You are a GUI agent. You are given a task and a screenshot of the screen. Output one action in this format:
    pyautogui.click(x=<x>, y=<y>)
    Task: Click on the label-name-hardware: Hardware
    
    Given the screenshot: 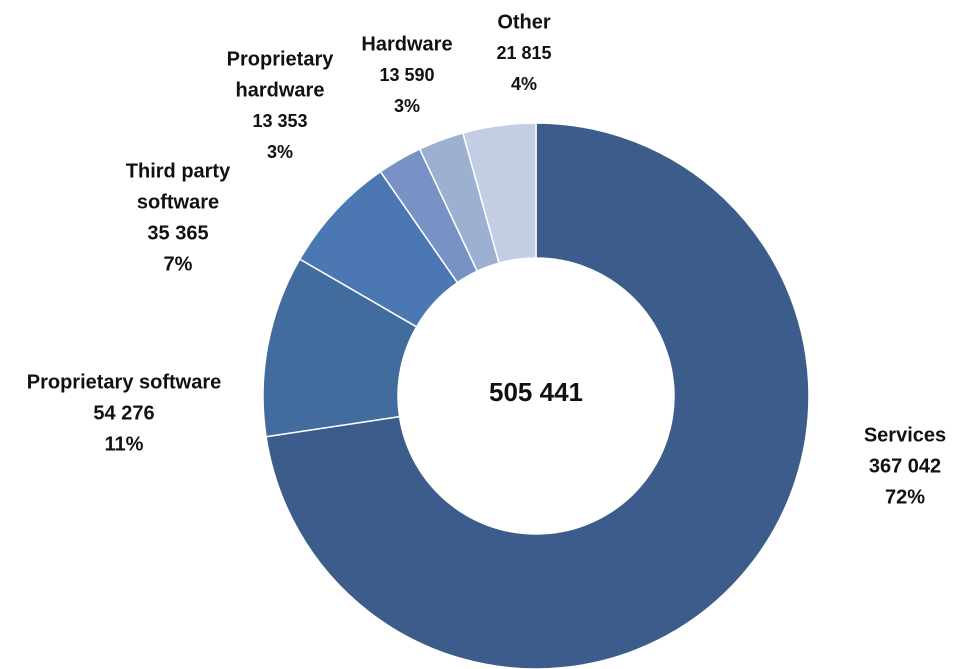 What is the action you would take?
    pyautogui.click(x=406, y=44)
    